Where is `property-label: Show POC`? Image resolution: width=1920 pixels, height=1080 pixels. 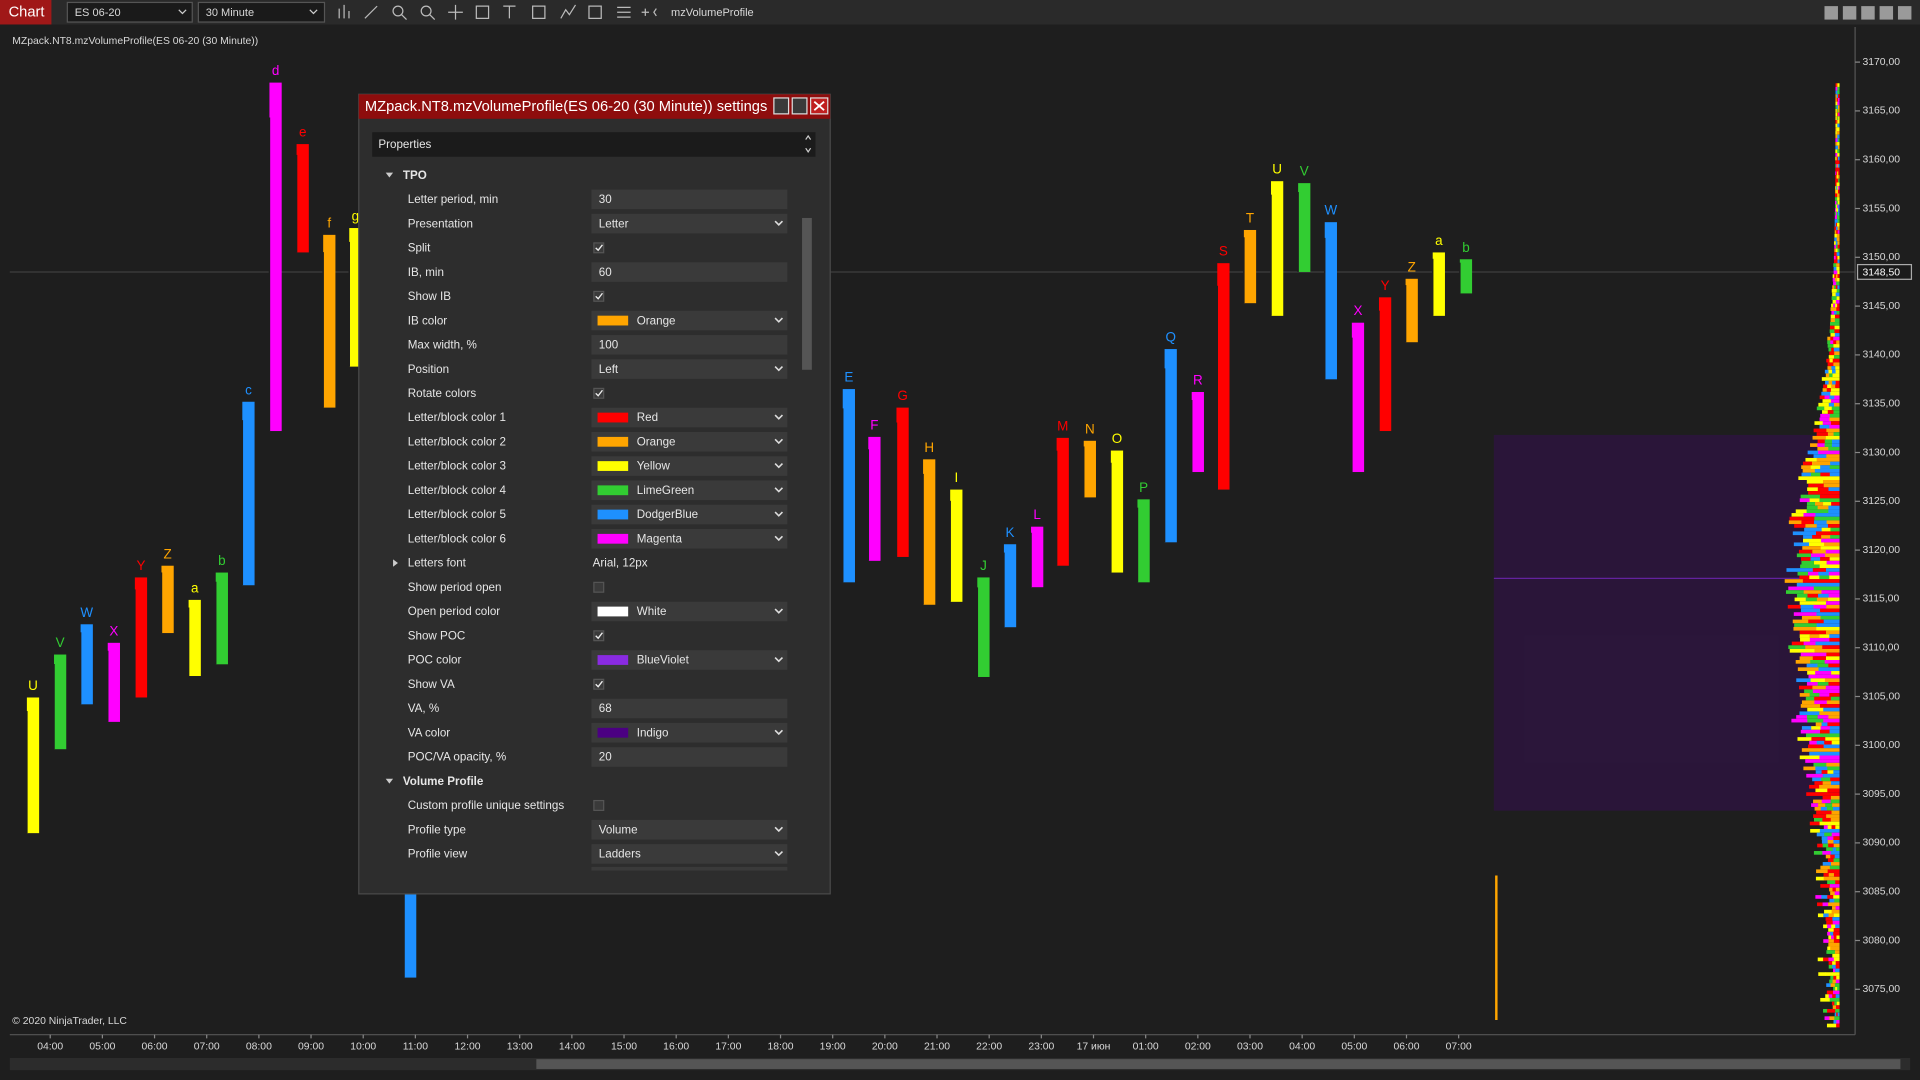 property-label: Show POC is located at coordinates (437, 635).